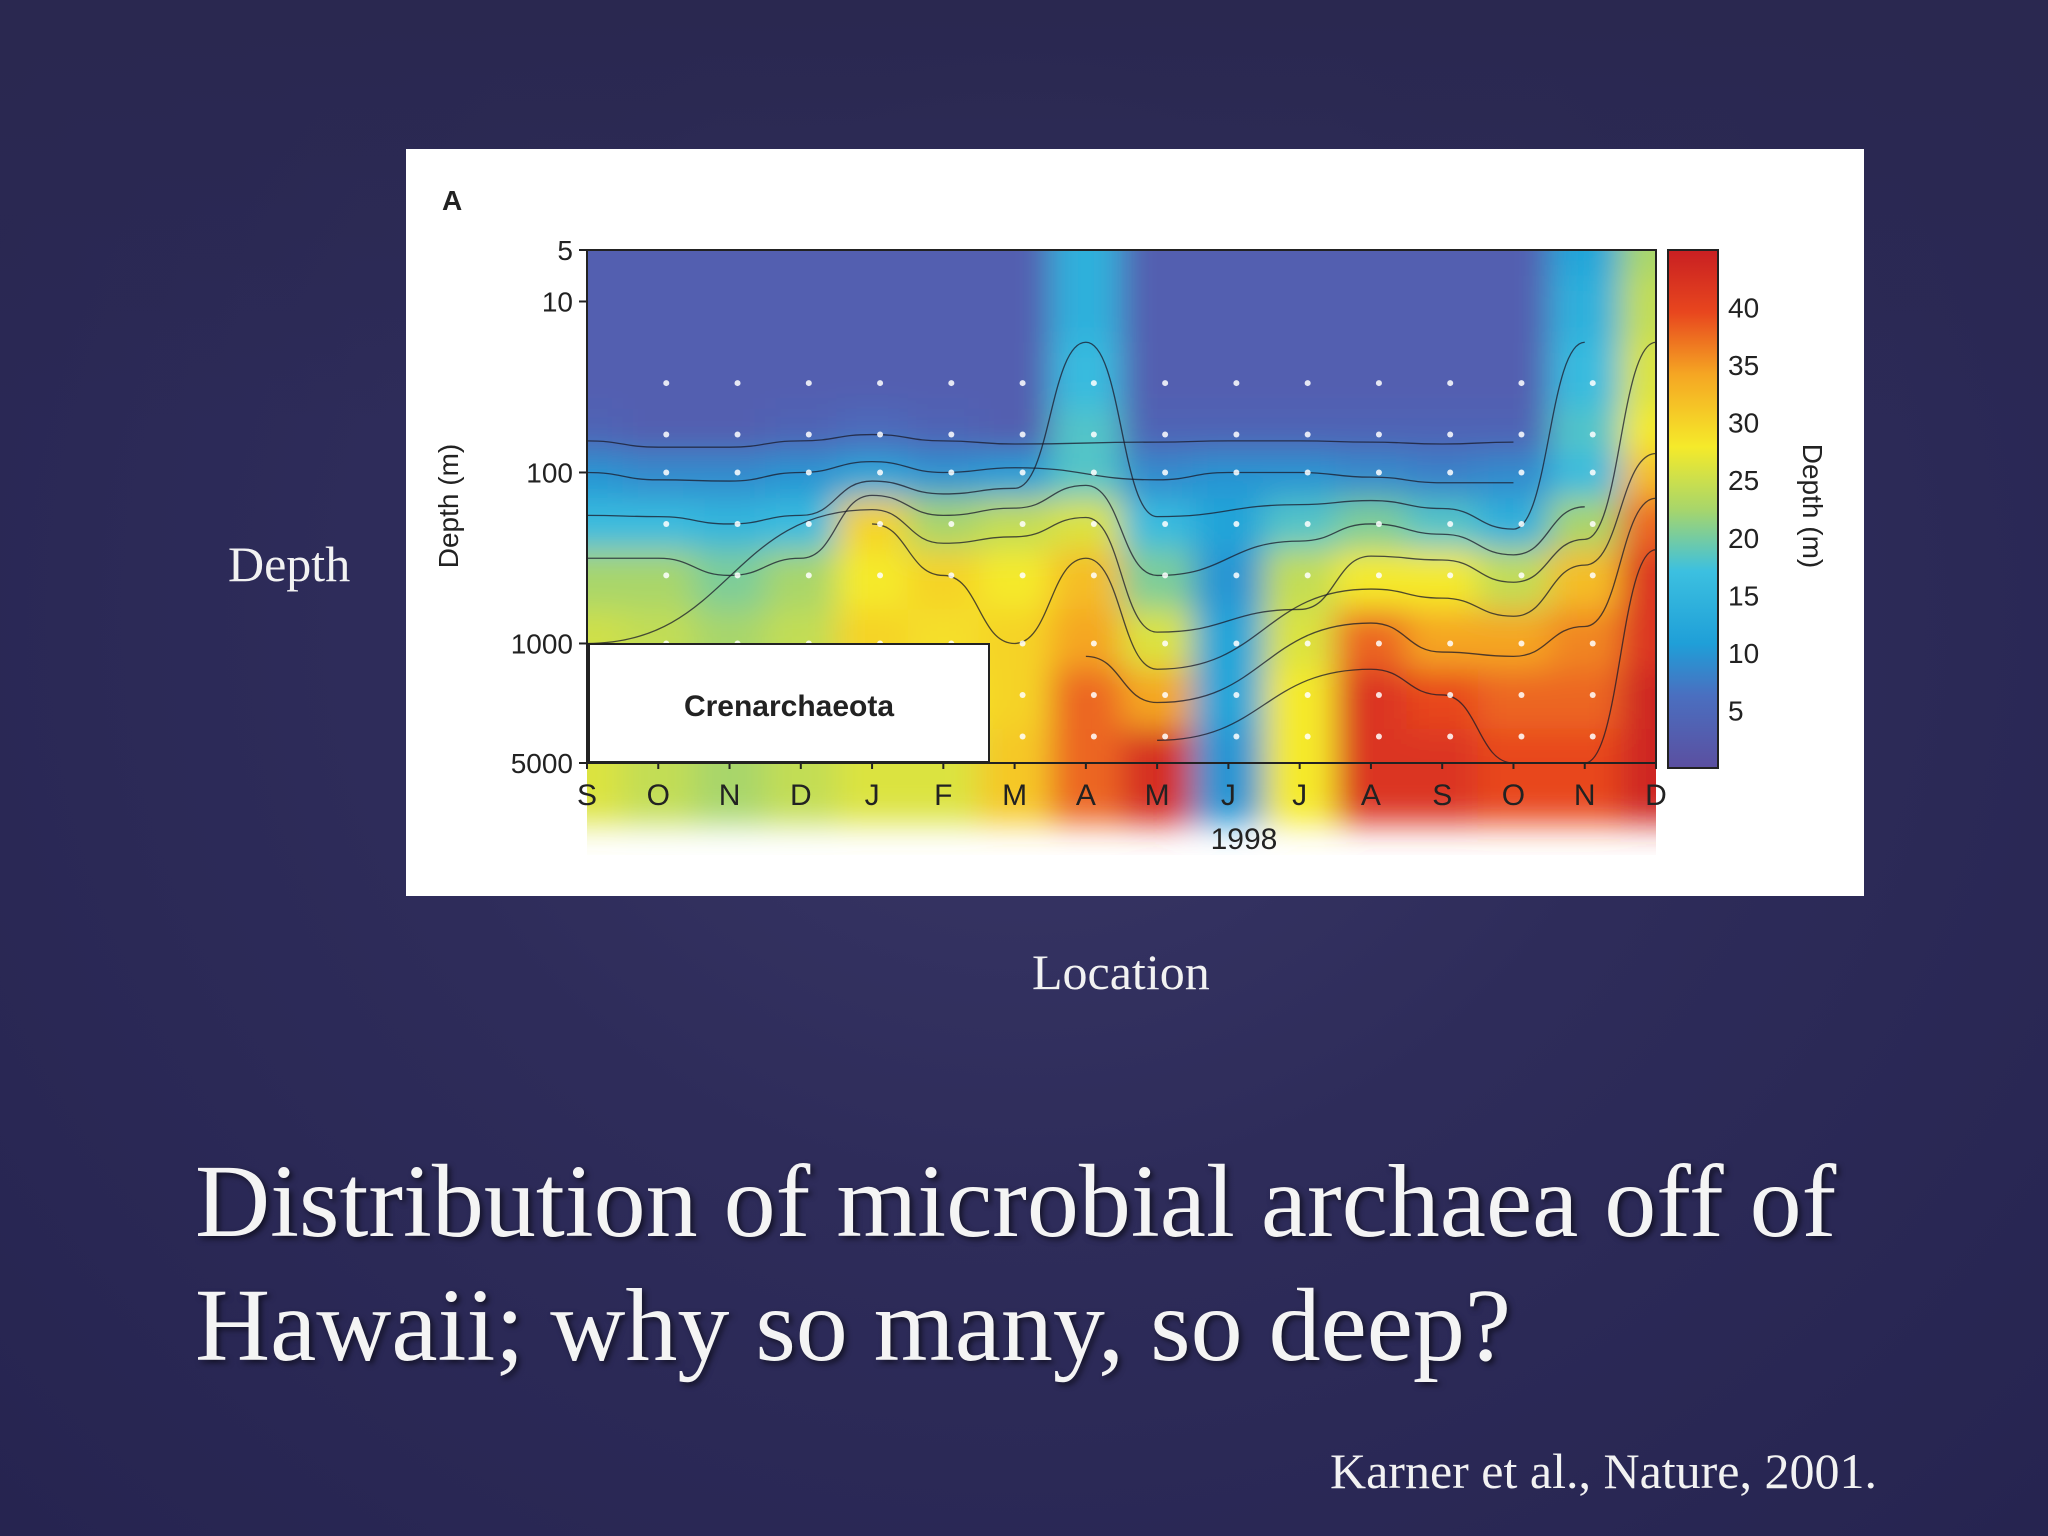  What do you see at coordinates (1693, 509) in the screenshot?
I see `colorbar` at bounding box center [1693, 509].